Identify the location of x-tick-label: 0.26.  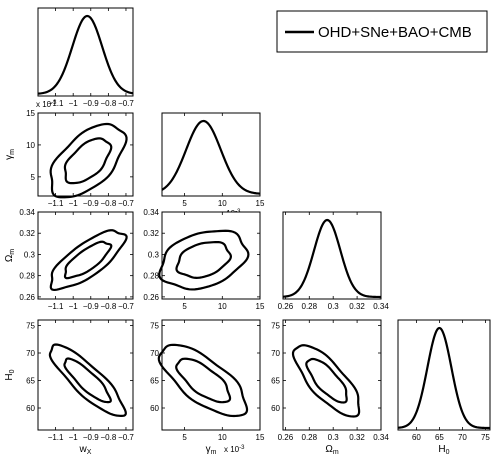
(286, 437).